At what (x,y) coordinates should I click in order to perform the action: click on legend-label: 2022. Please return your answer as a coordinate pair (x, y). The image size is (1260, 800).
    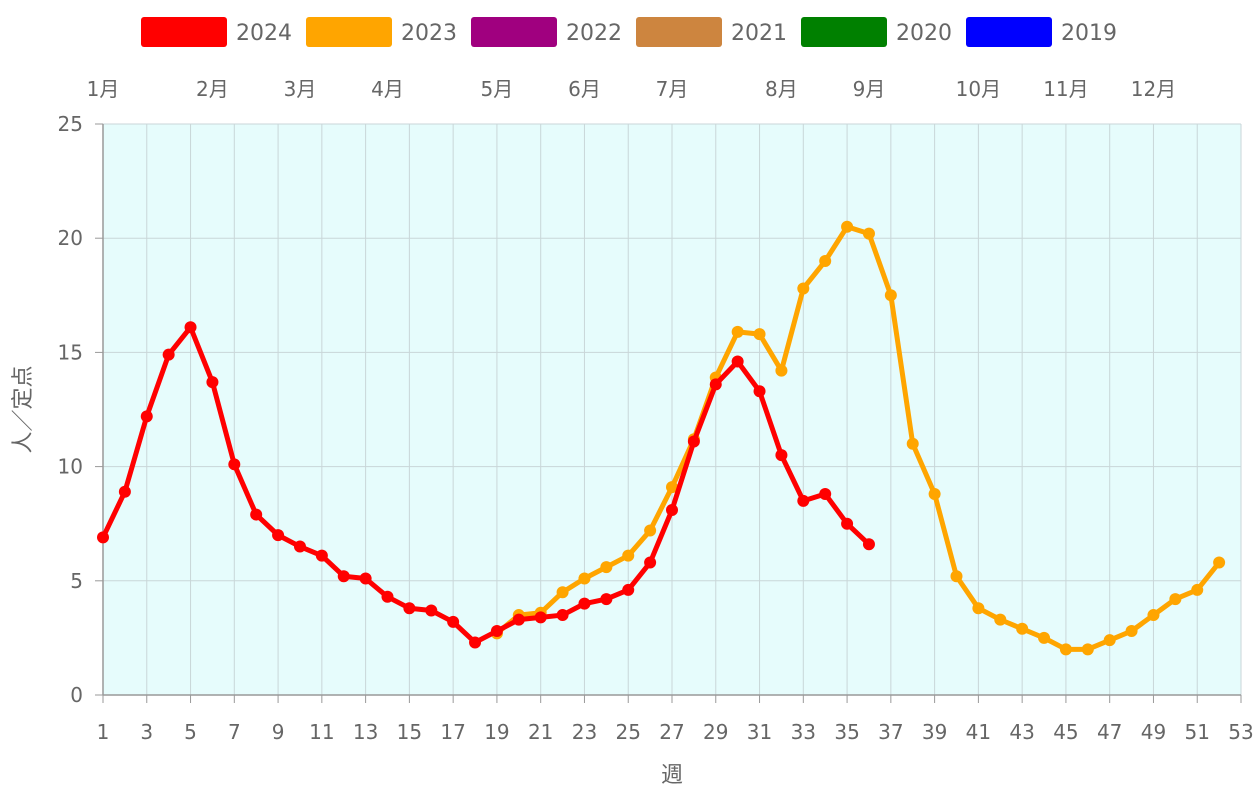
    Looking at the image, I should click on (594, 33).